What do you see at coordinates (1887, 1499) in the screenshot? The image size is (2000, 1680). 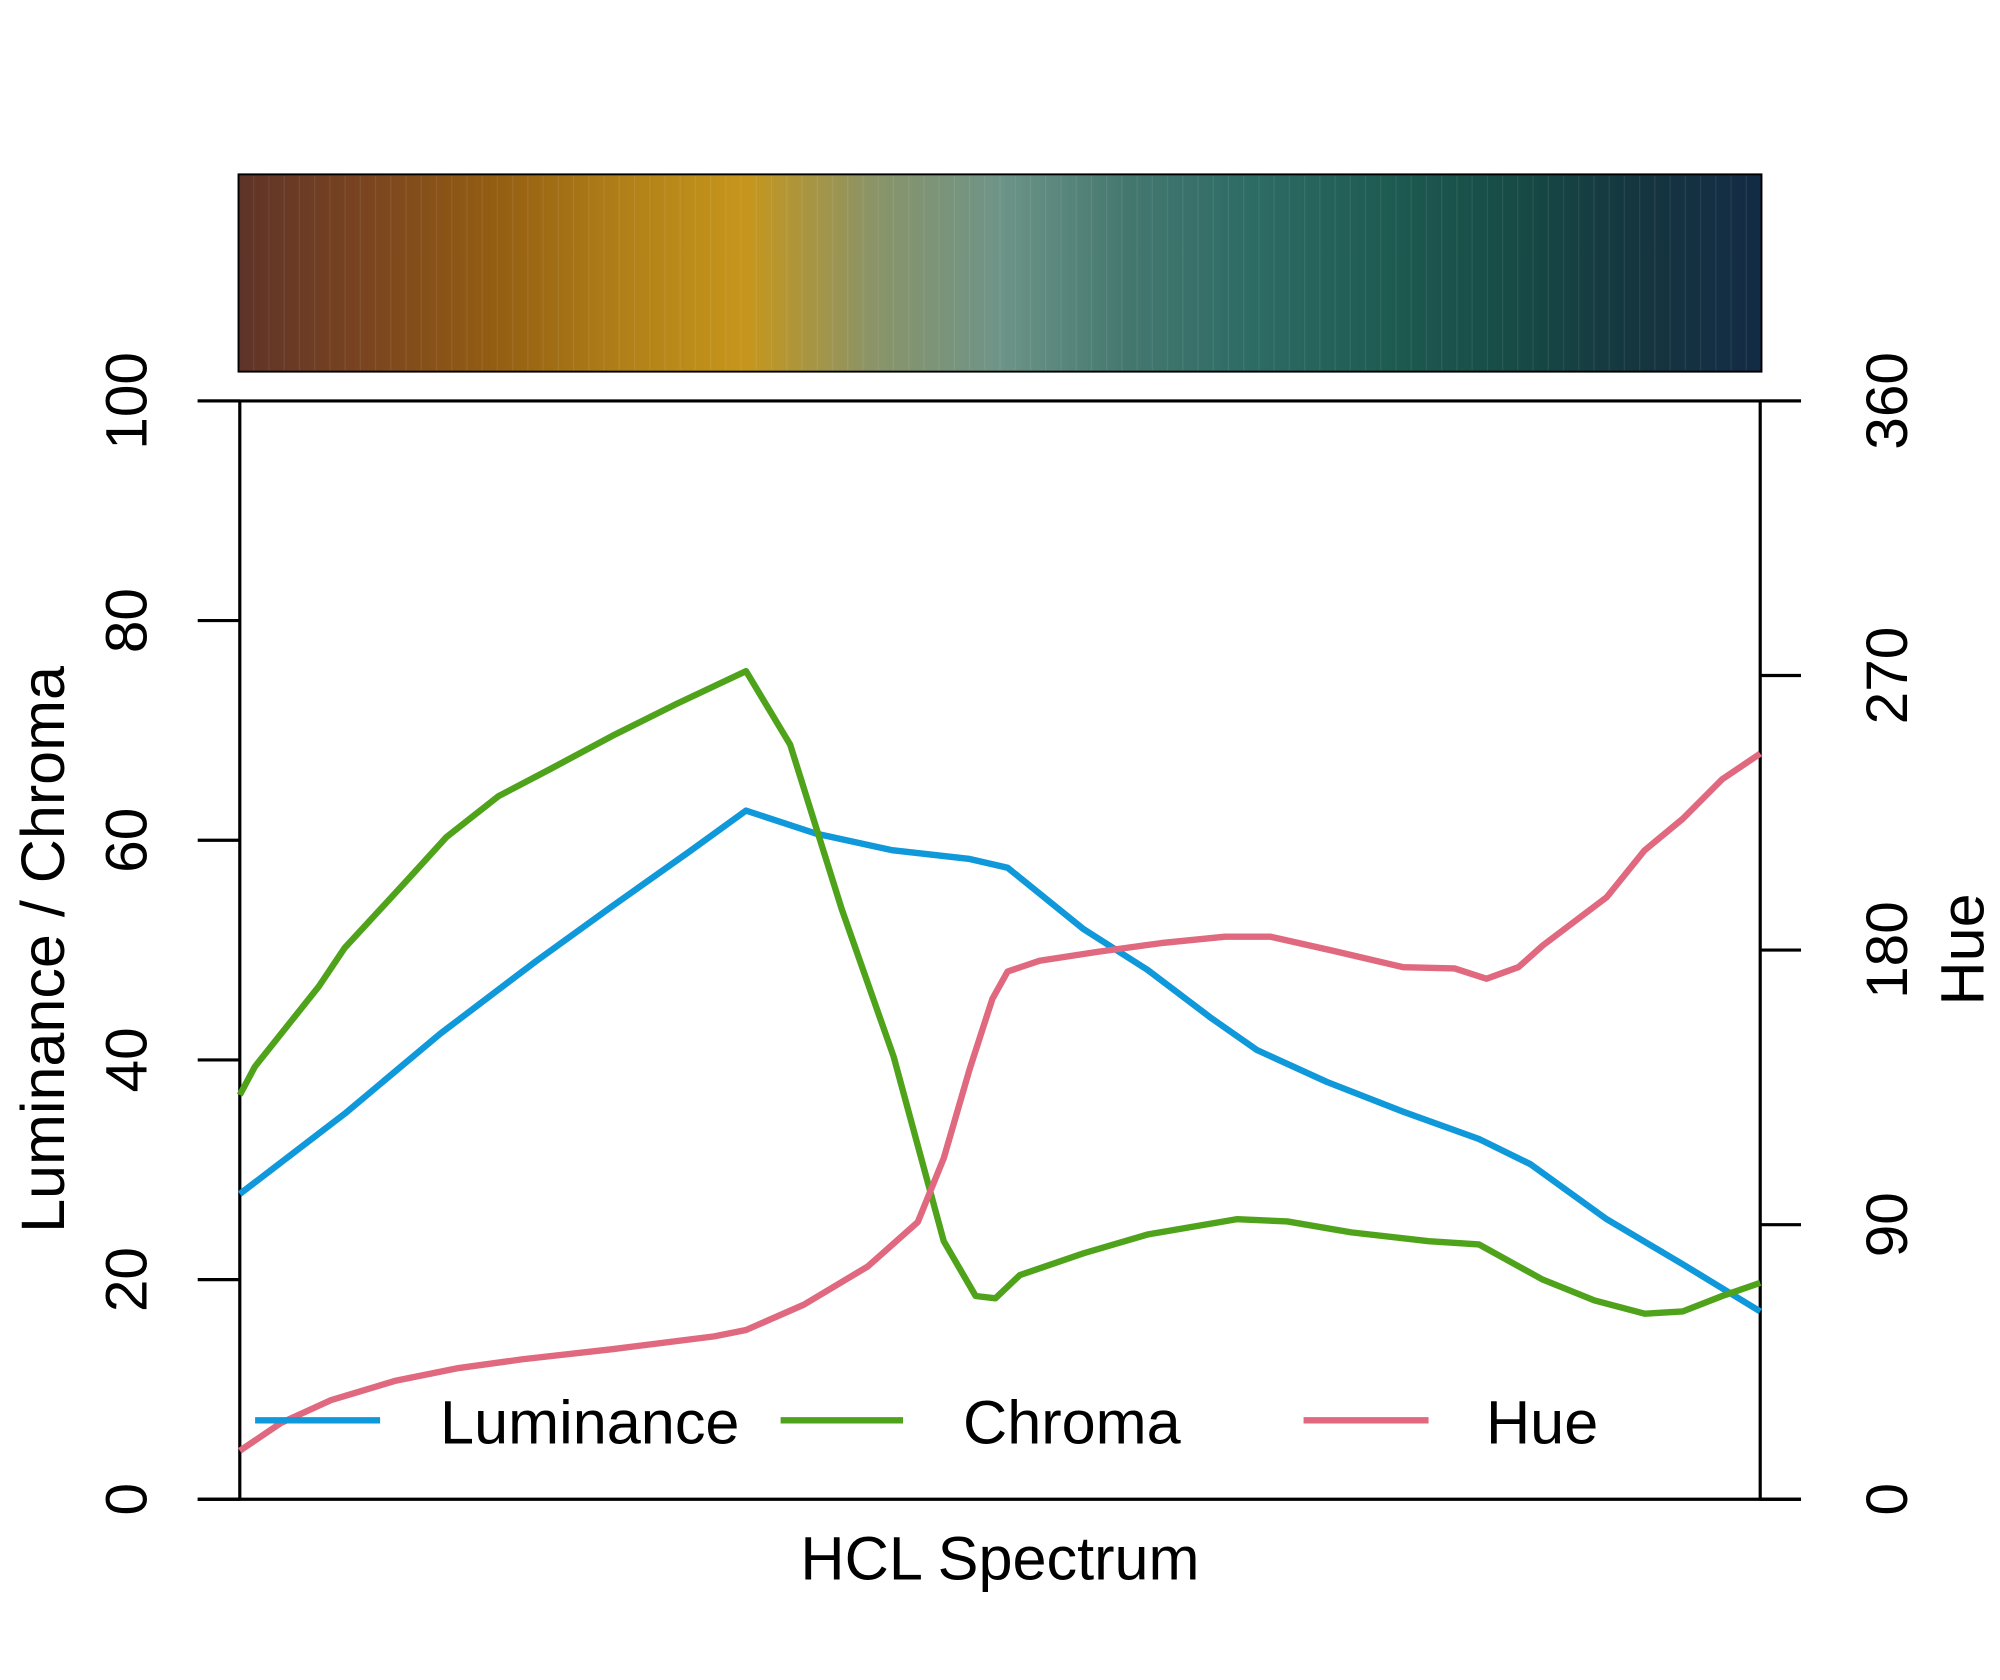 I see `right-tick-label: 0` at bounding box center [1887, 1499].